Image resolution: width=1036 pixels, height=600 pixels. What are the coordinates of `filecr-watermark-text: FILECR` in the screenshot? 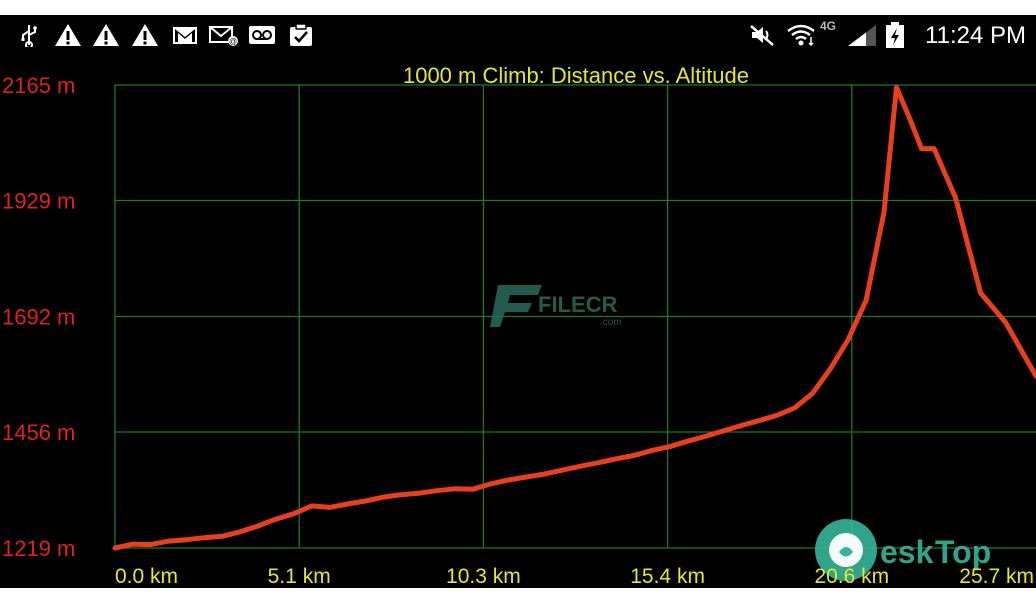 It's located at (578, 304).